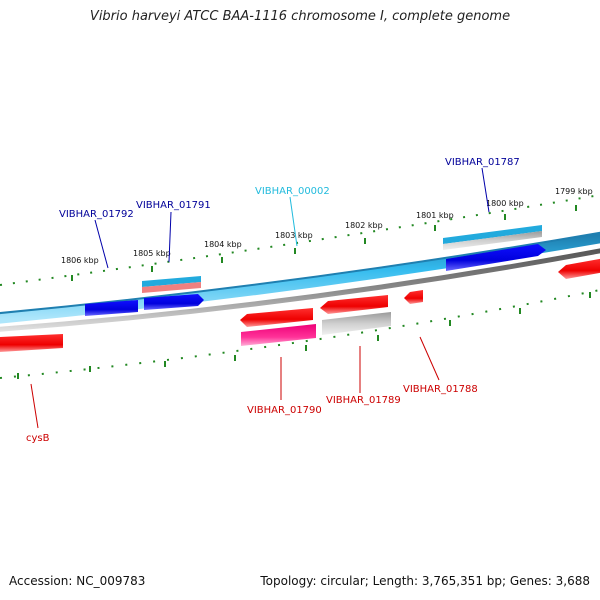  What do you see at coordinates (364, 225) in the screenshot?
I see `scale-label: 1802 kbp` at bounding box center [364, 225].